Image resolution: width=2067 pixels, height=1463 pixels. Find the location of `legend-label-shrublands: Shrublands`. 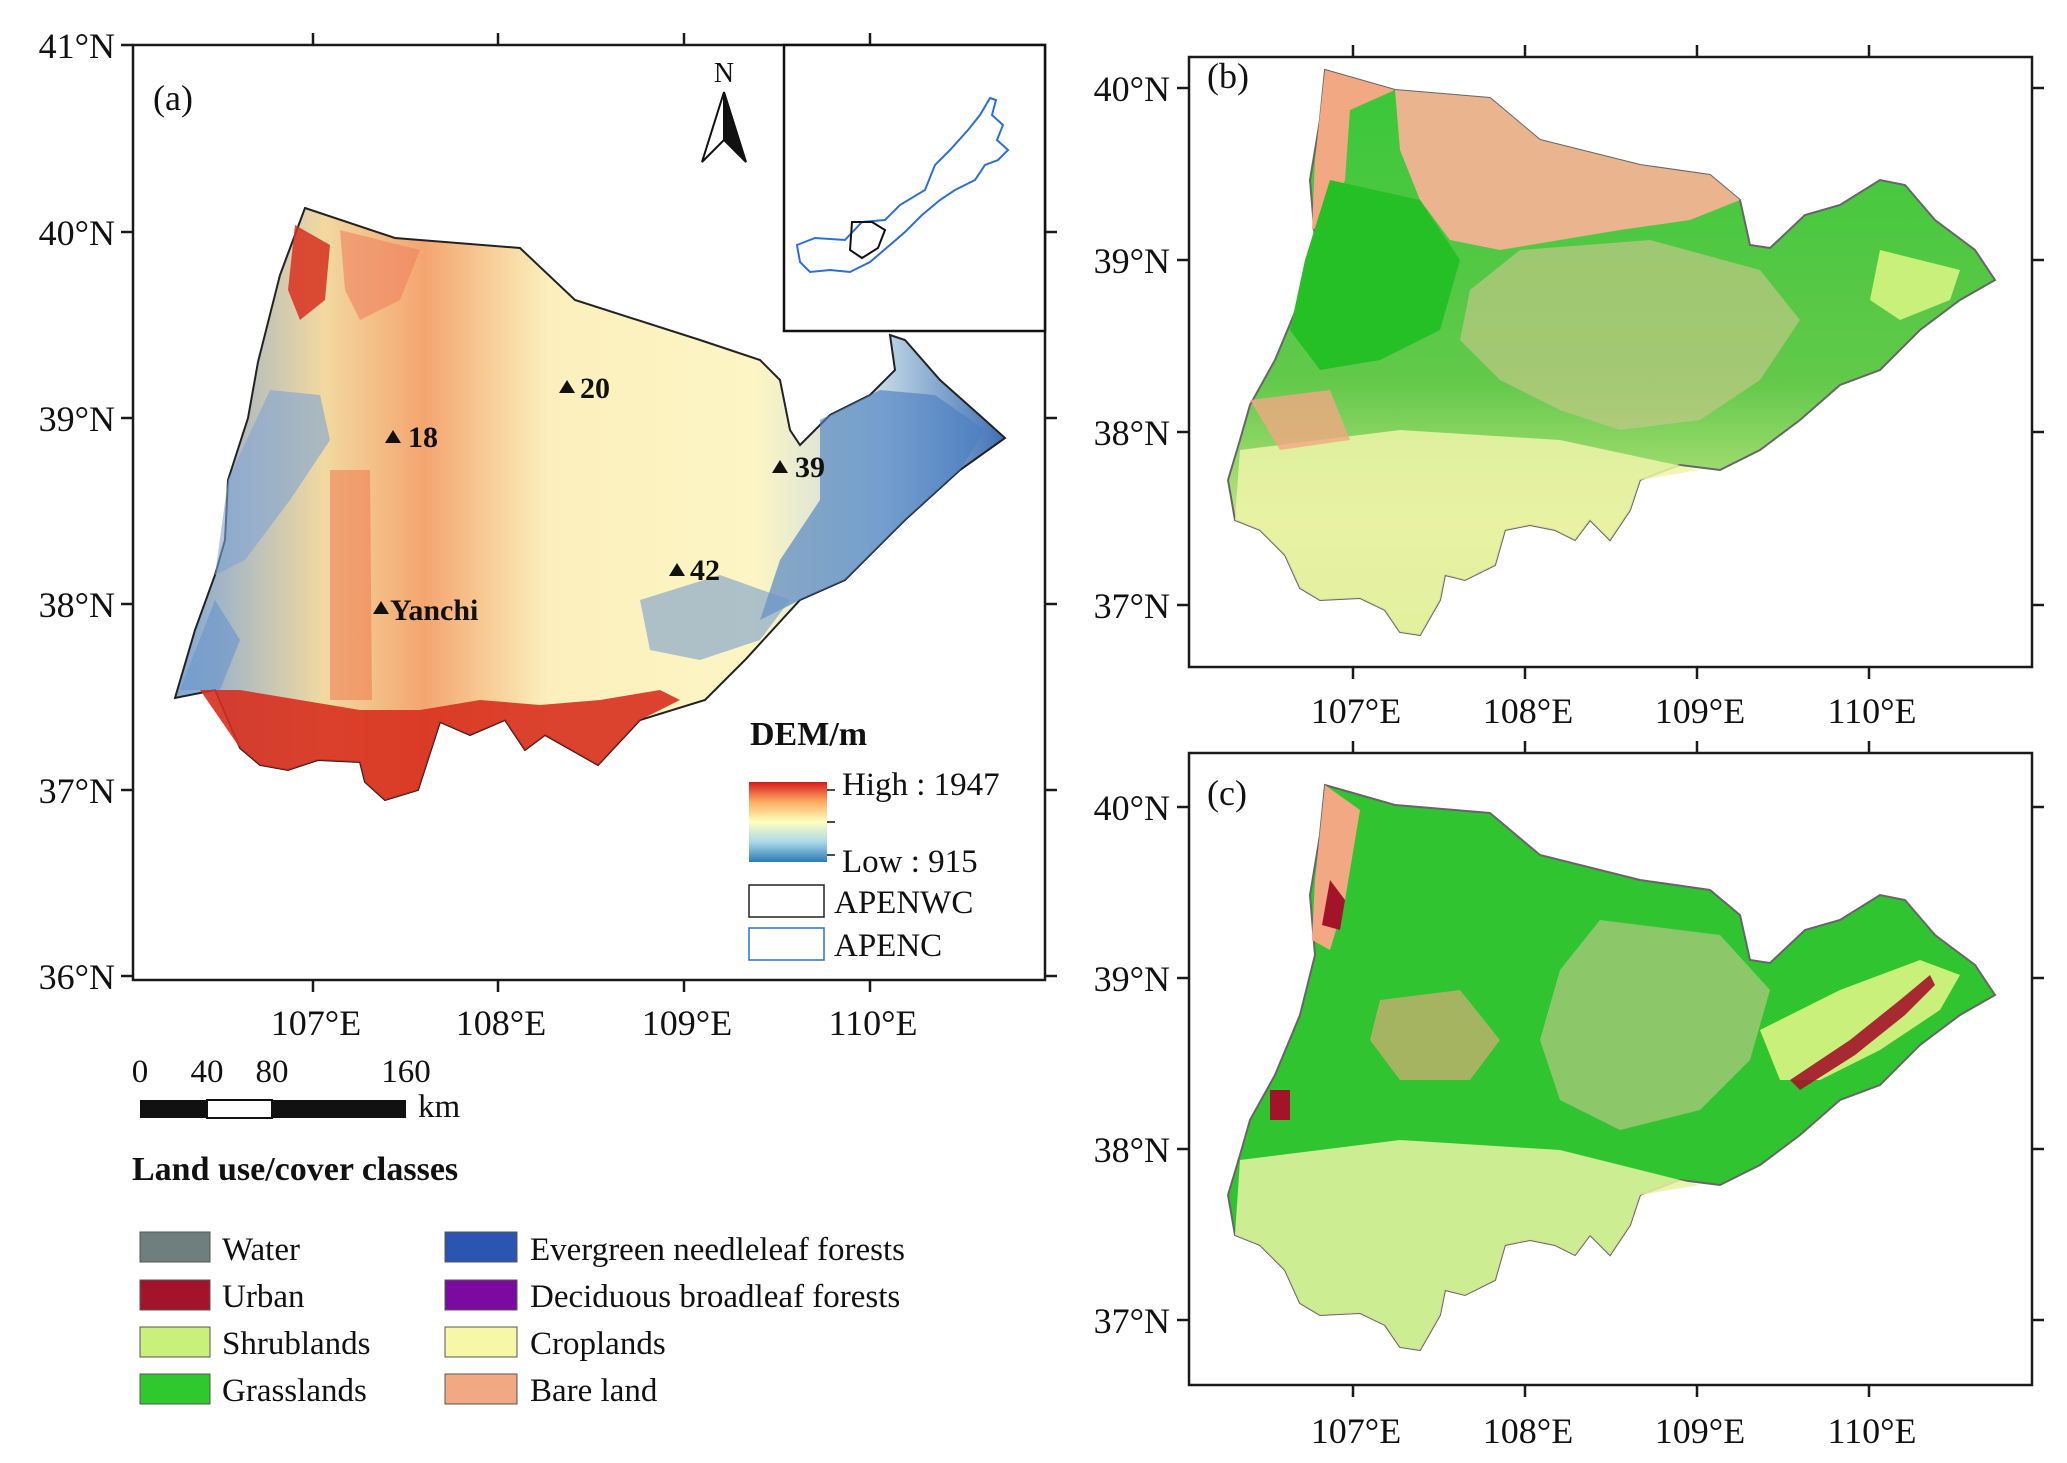

legend-label-shrublands: Shrublands is located at coordinates (296, 1344).